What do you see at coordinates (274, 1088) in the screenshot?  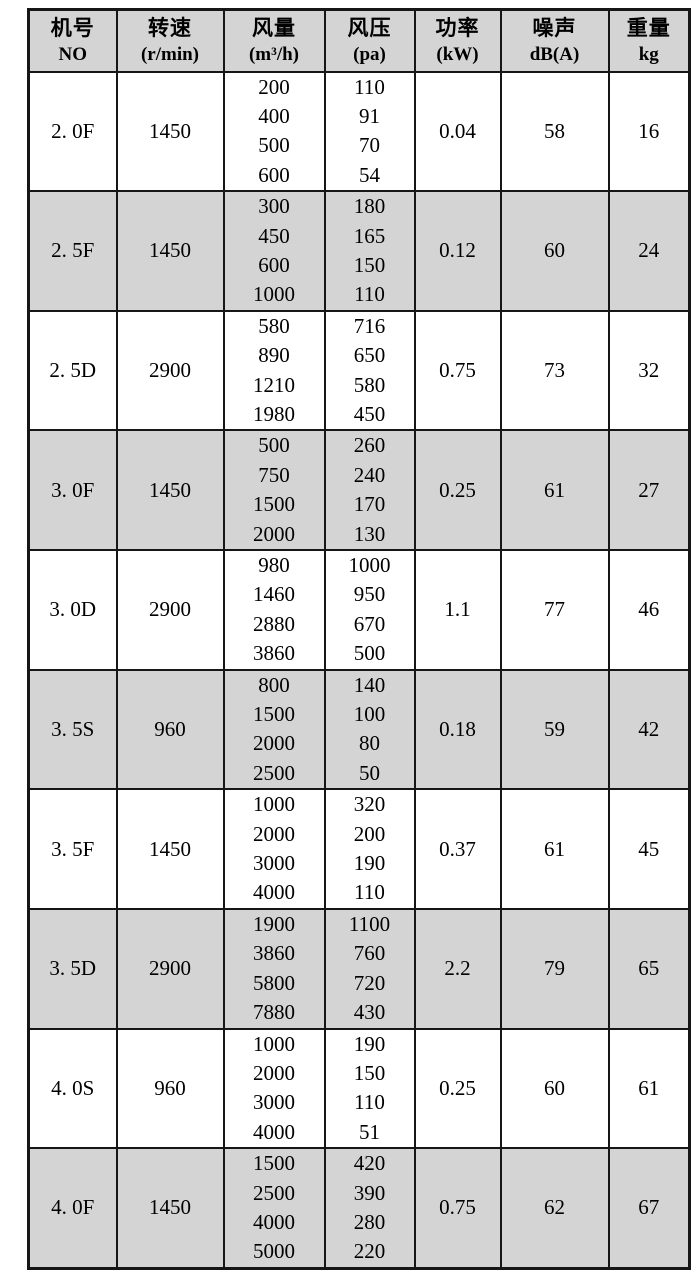 I see `cell-airflow: 1000 2000 3000 4000` at bounding box center [274, 1088].